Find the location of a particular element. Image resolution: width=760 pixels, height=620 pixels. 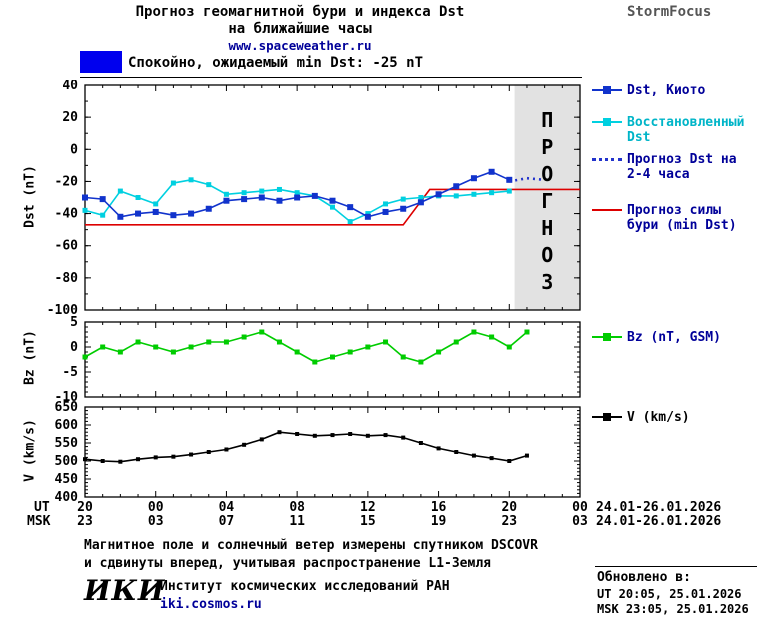

svg-text: 04 is located at coordinates (227, 507).